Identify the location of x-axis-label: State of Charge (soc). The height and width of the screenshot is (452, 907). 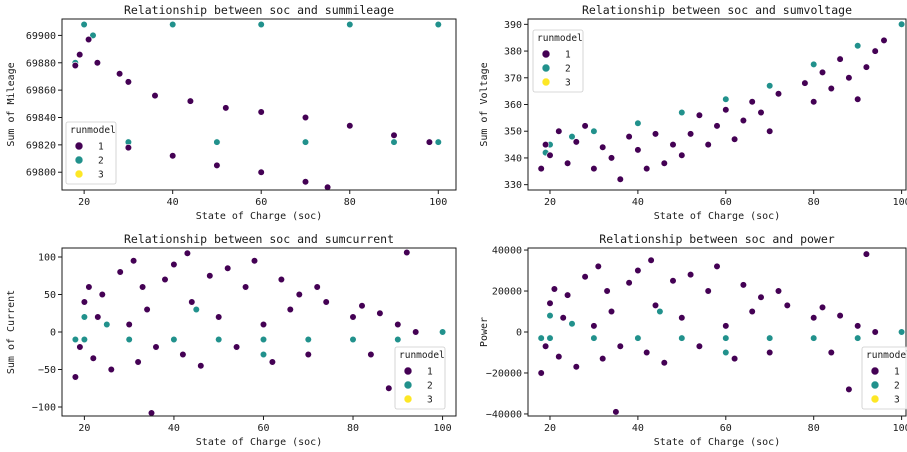
(717, 216).